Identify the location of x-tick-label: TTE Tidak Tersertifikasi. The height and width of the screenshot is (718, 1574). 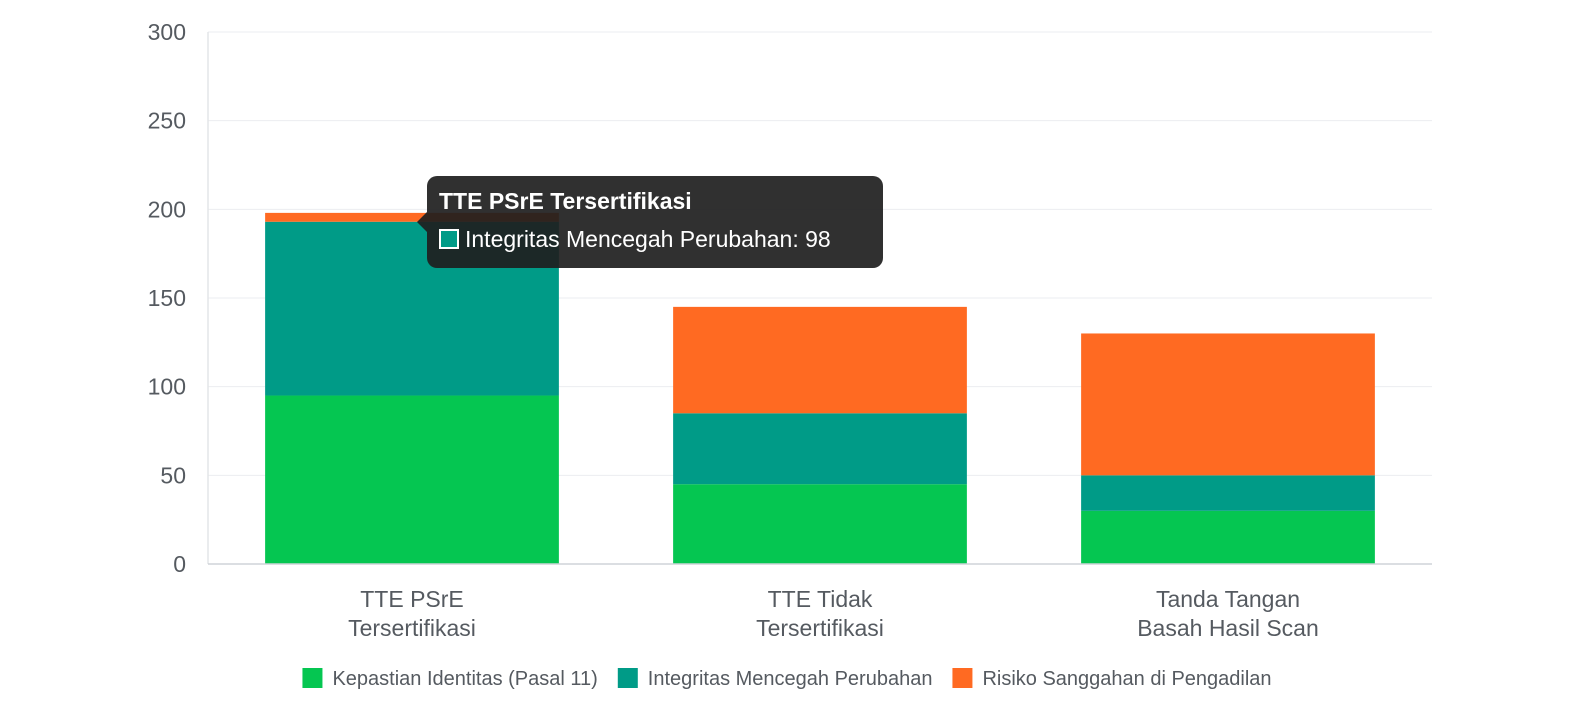
(820, 613).